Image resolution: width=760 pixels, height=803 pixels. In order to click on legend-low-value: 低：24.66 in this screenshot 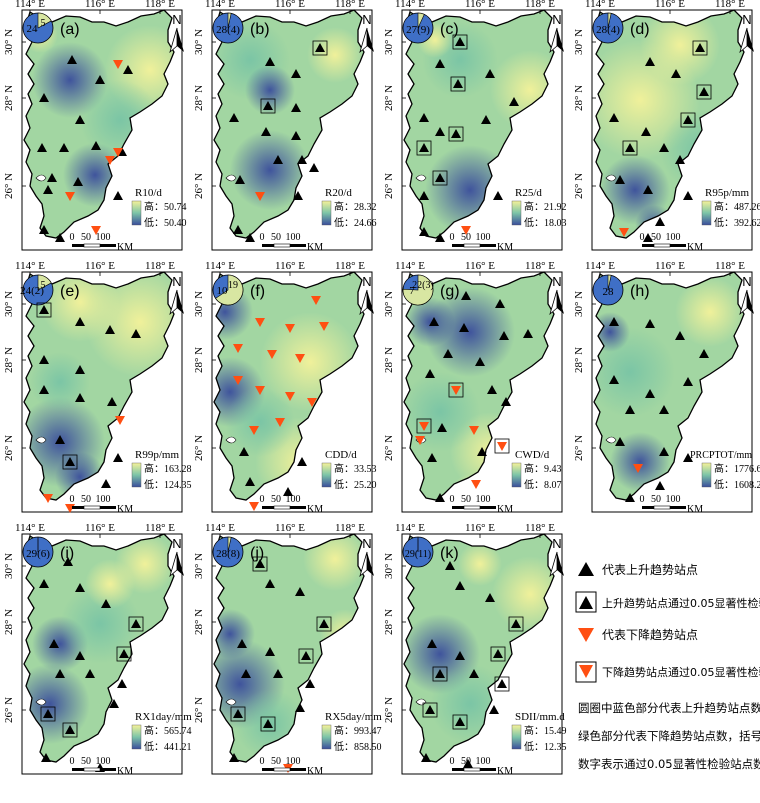, I will do `click(355, 222)`.